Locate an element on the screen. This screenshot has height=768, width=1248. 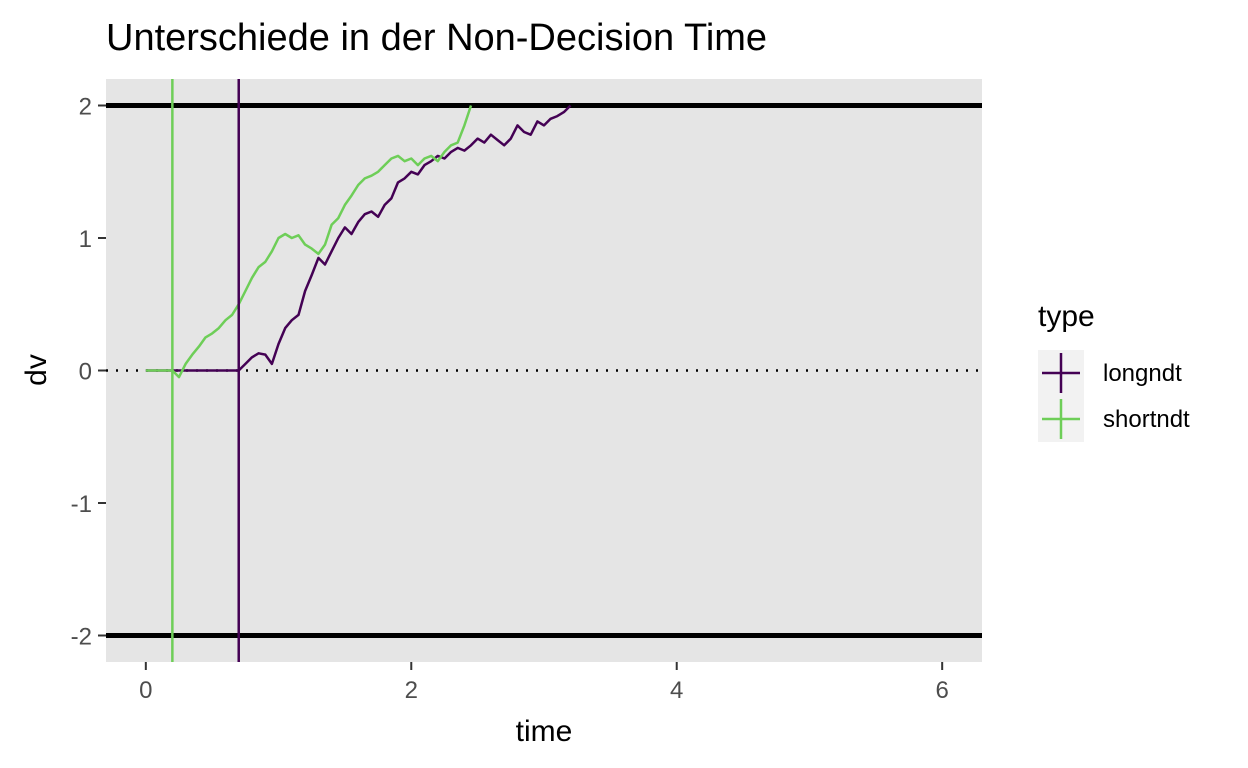
y-tick-label: -2 is located at coordinates (81, 637).